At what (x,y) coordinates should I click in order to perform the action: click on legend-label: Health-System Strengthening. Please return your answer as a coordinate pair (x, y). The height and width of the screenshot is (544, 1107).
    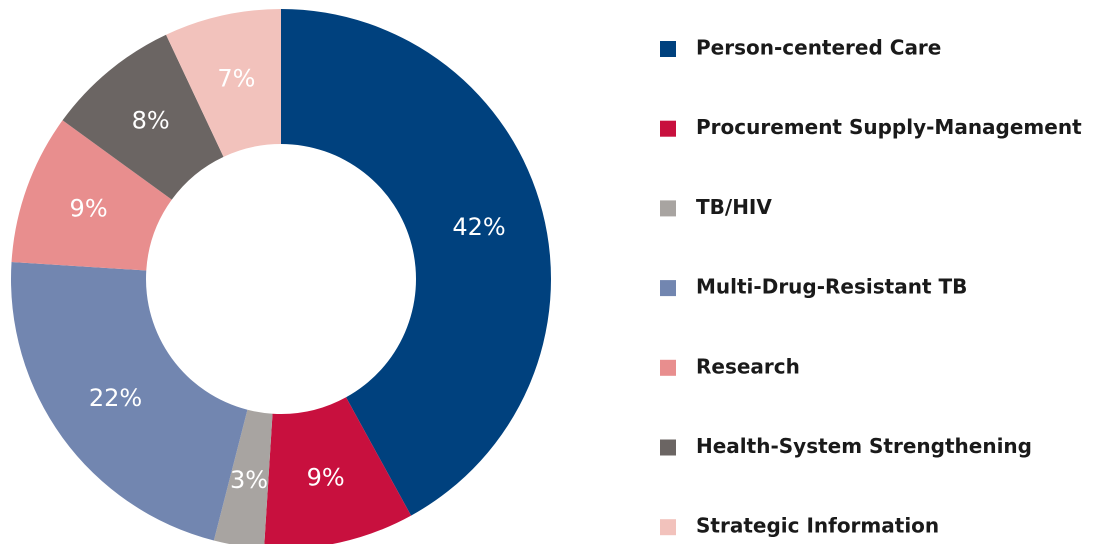
    Looking at the image, I should click on (864, 446).